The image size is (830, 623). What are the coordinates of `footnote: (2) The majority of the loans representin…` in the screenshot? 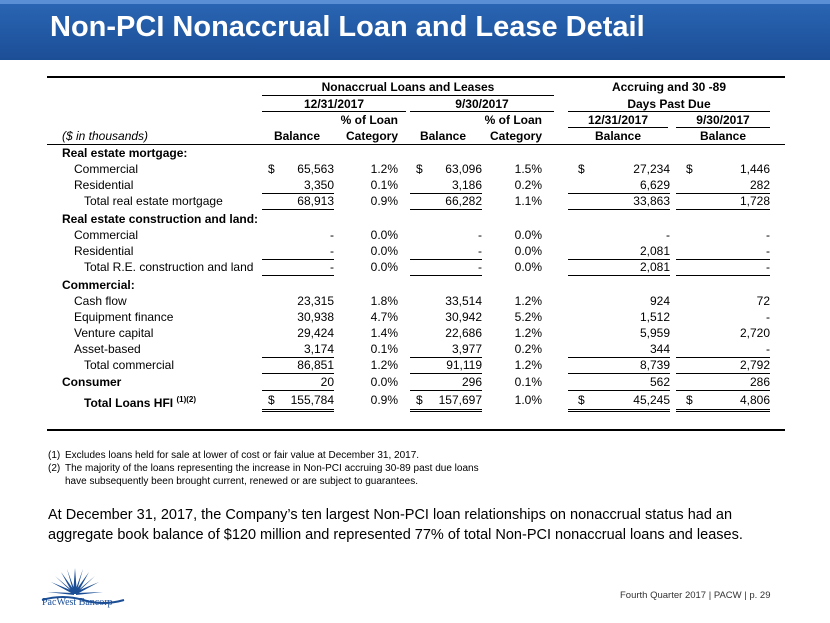 It's located at (263, 468).